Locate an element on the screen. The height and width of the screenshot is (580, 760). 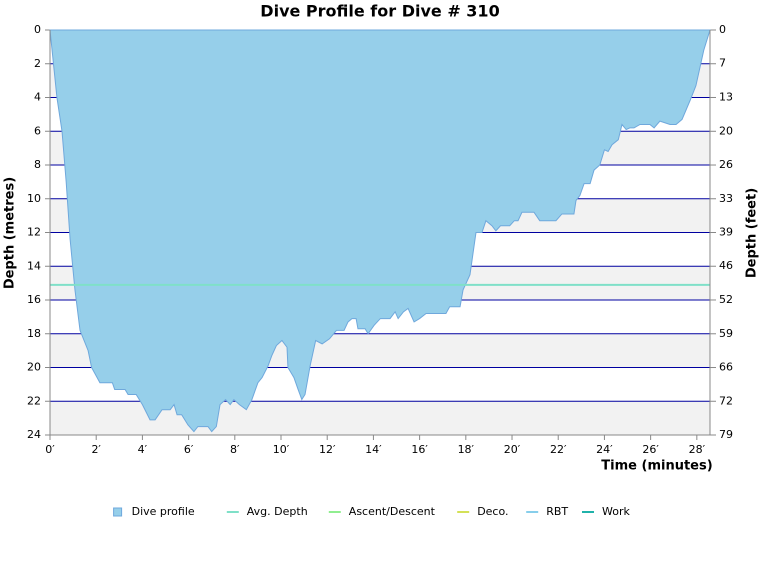
y-tick-label: 12 is located at coordinates (34, 232).